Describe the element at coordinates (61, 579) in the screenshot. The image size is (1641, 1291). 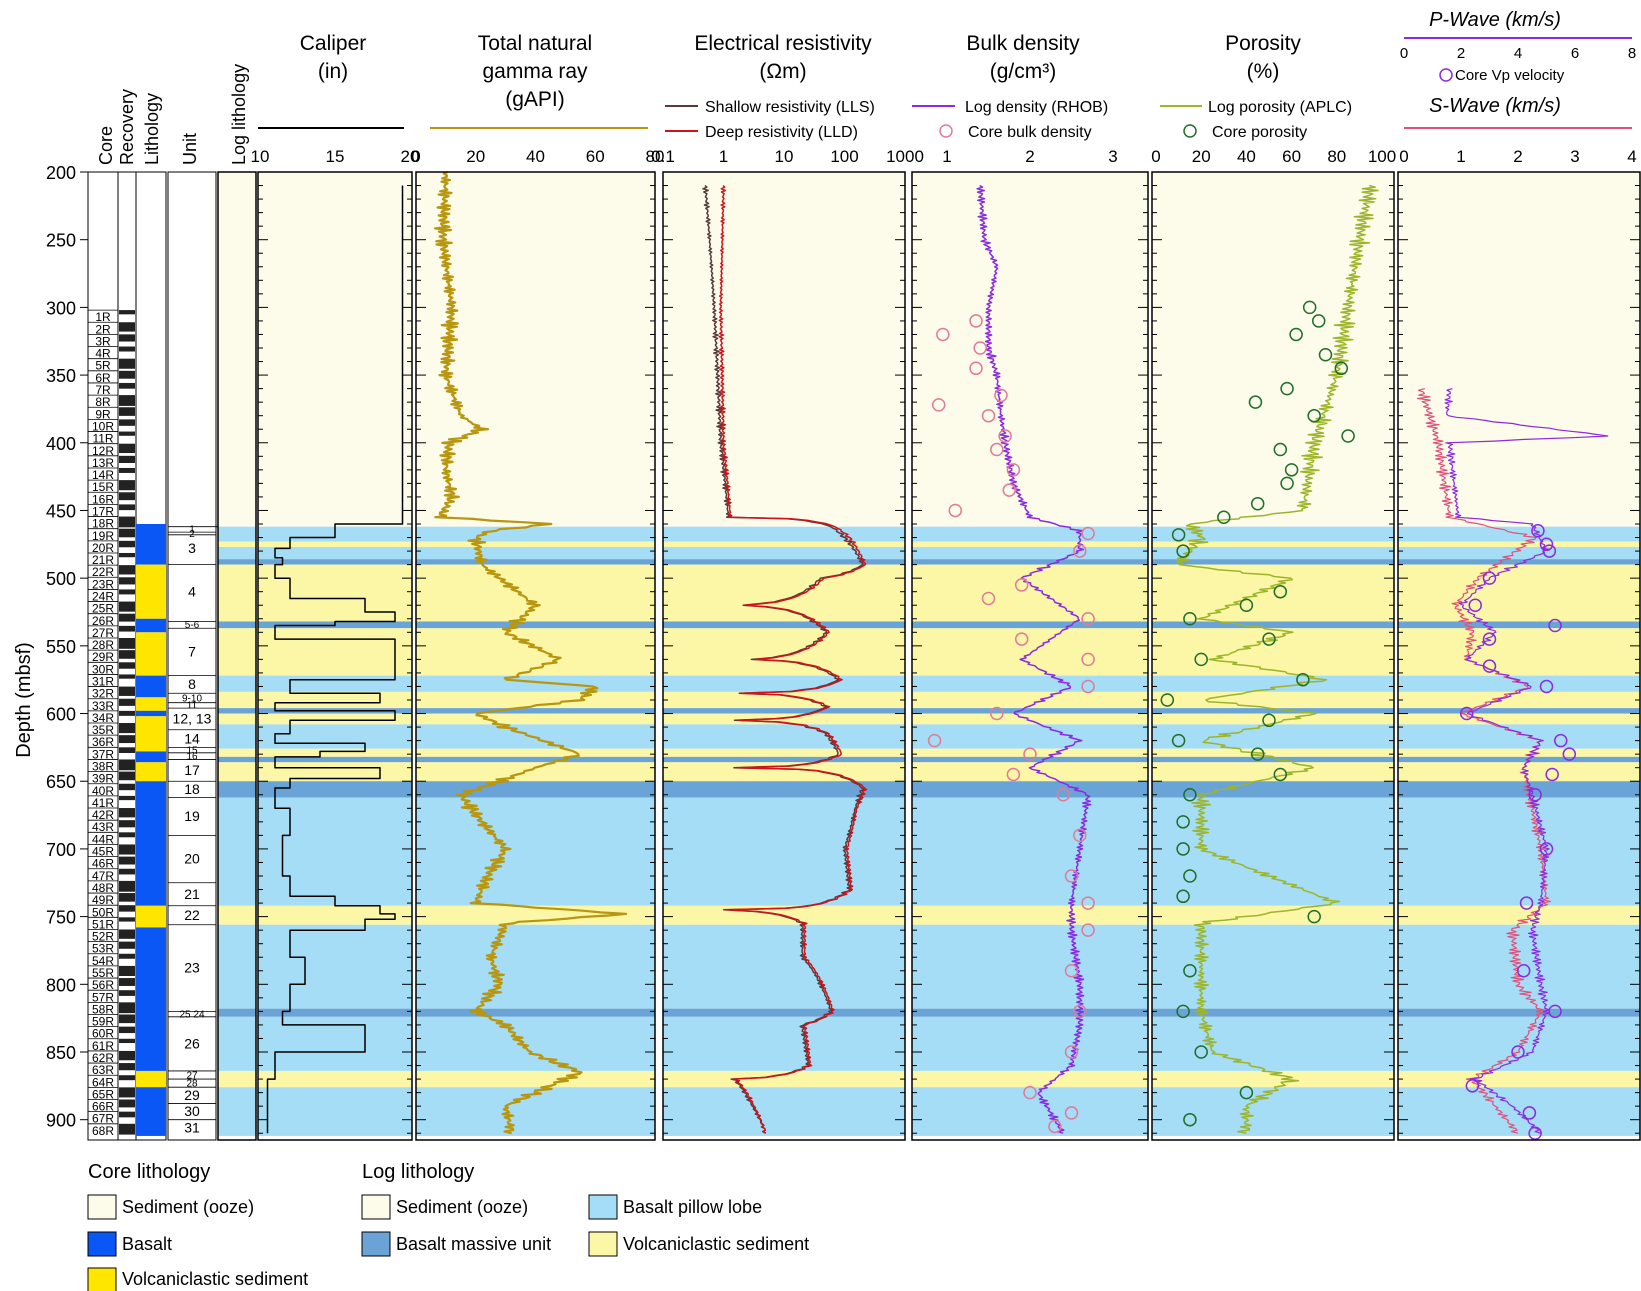
I see `depth-tick-label: 500` at that location.